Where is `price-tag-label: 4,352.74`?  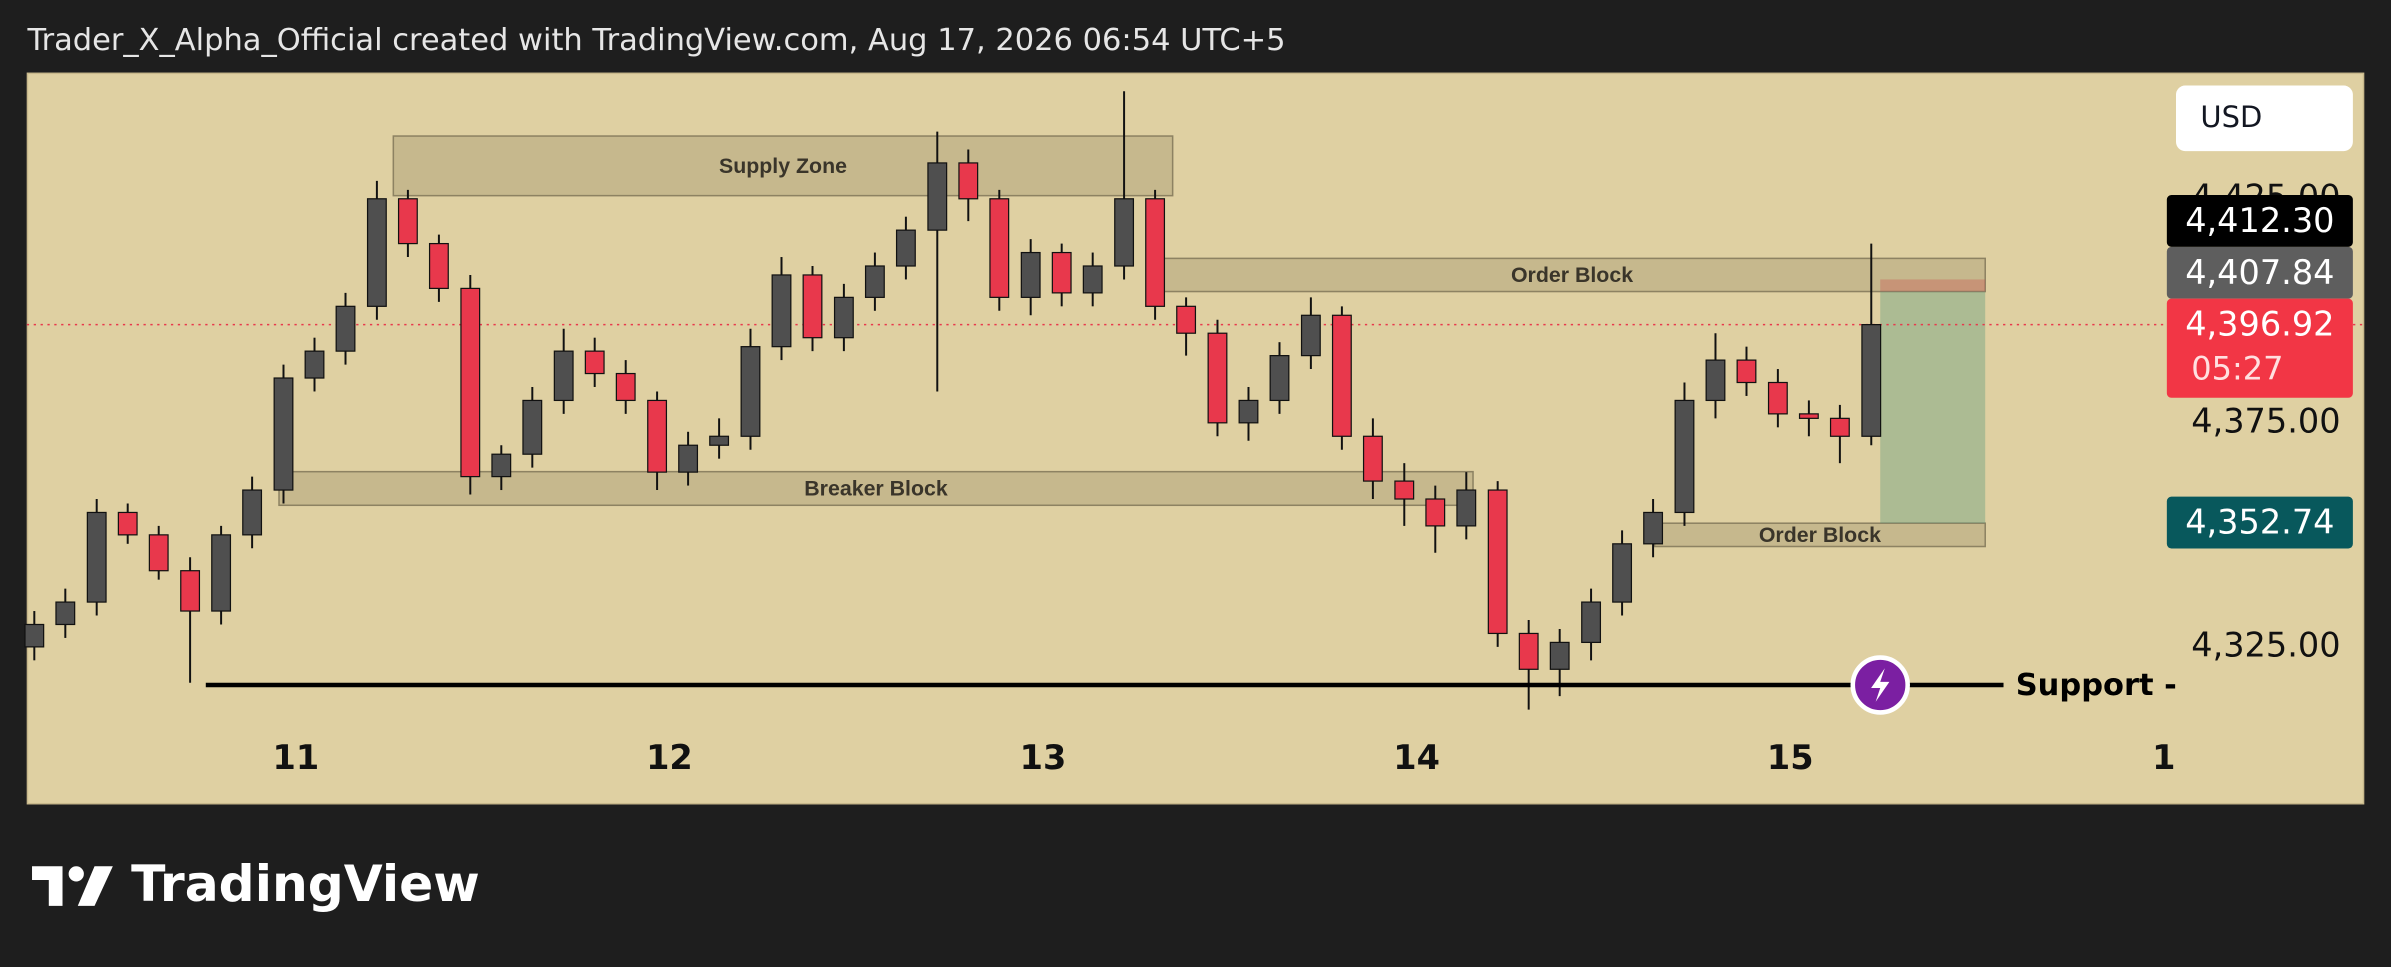
price-tag-label: 4,352.74 is located at coordinates (2259, 522).